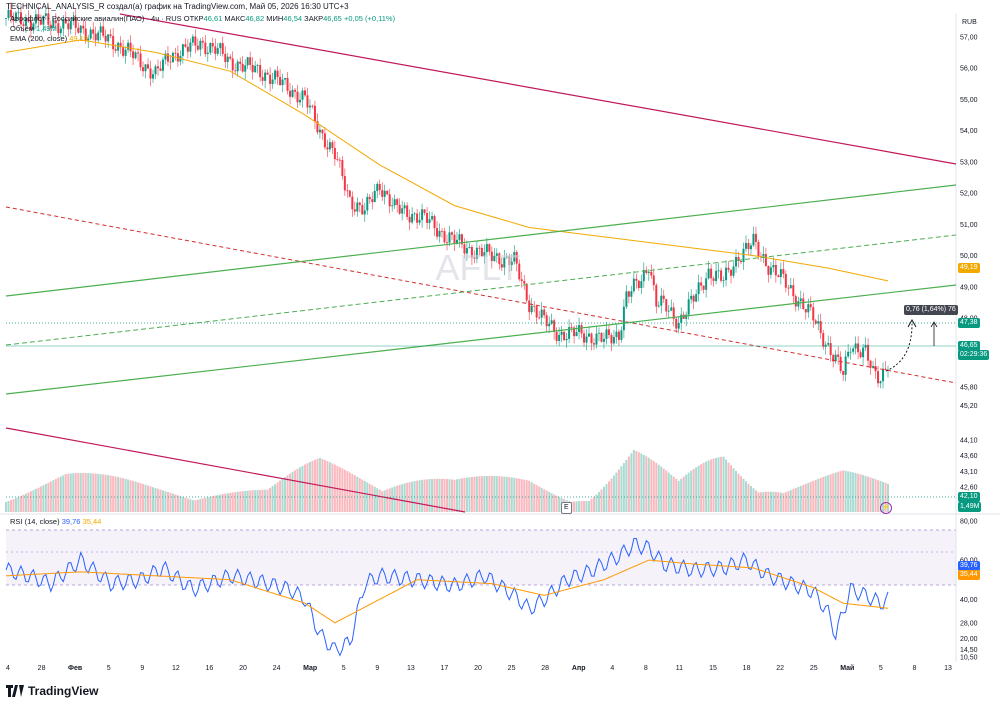  What do you see at coordinates (49, 39) in the screenshot?
I see `ema-legend: EMA (200, close) 49,19` at bounding box center [49, 39].